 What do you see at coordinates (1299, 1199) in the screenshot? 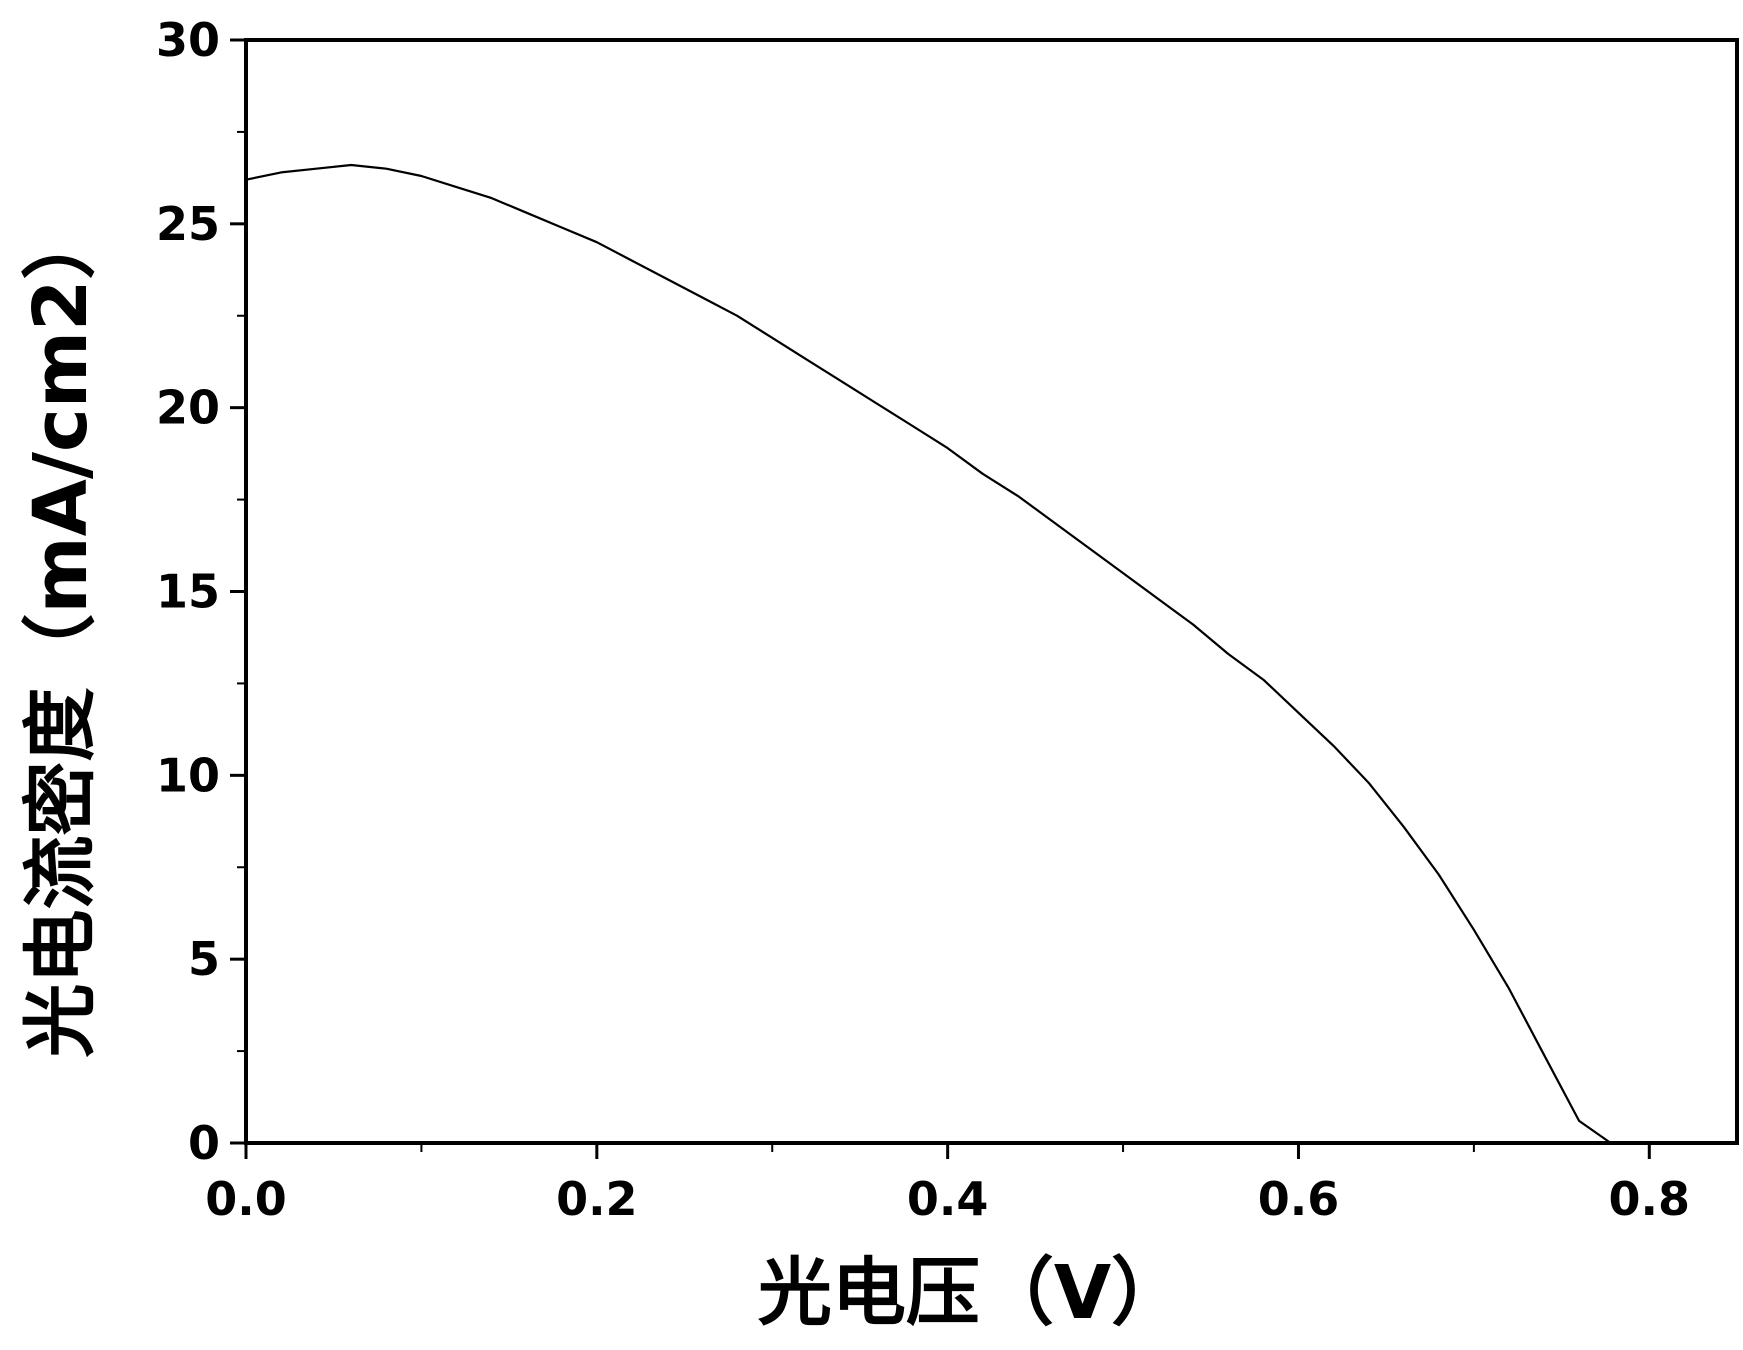
I see `x-tick-label: 0.6` at bounding box center [1299, 1199].